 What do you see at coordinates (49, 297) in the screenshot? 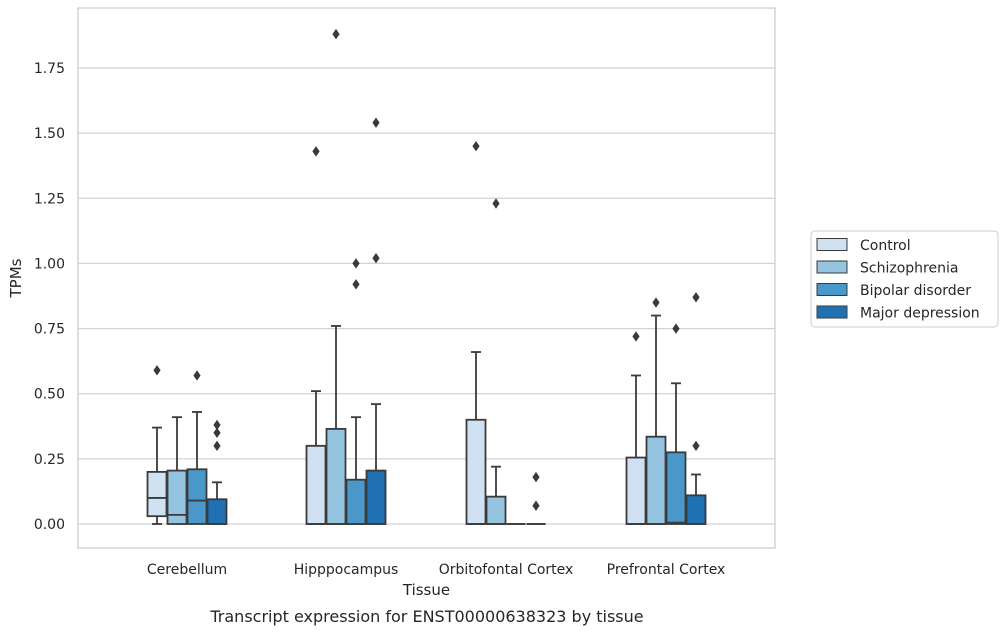
I see `y-tick-labels: 0.00 0.25 0.50 0.75 1.00 1.25 1.50 1.75` at bounding box center [49, 297].